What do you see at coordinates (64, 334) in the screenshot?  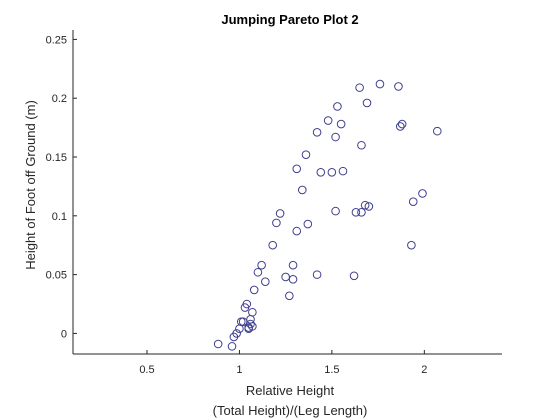 I see `y-tick-label: 0` at bounding box center [64, 334].